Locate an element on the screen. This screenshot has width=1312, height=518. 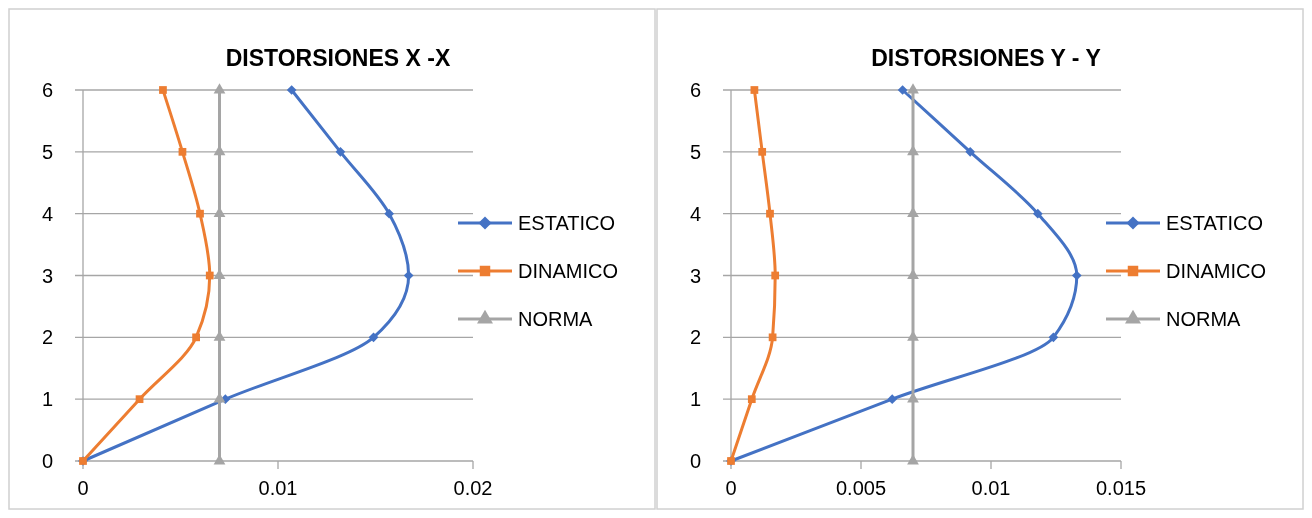
chart-title: DISTORSIONES X -X is located at coordinates (338, 58).